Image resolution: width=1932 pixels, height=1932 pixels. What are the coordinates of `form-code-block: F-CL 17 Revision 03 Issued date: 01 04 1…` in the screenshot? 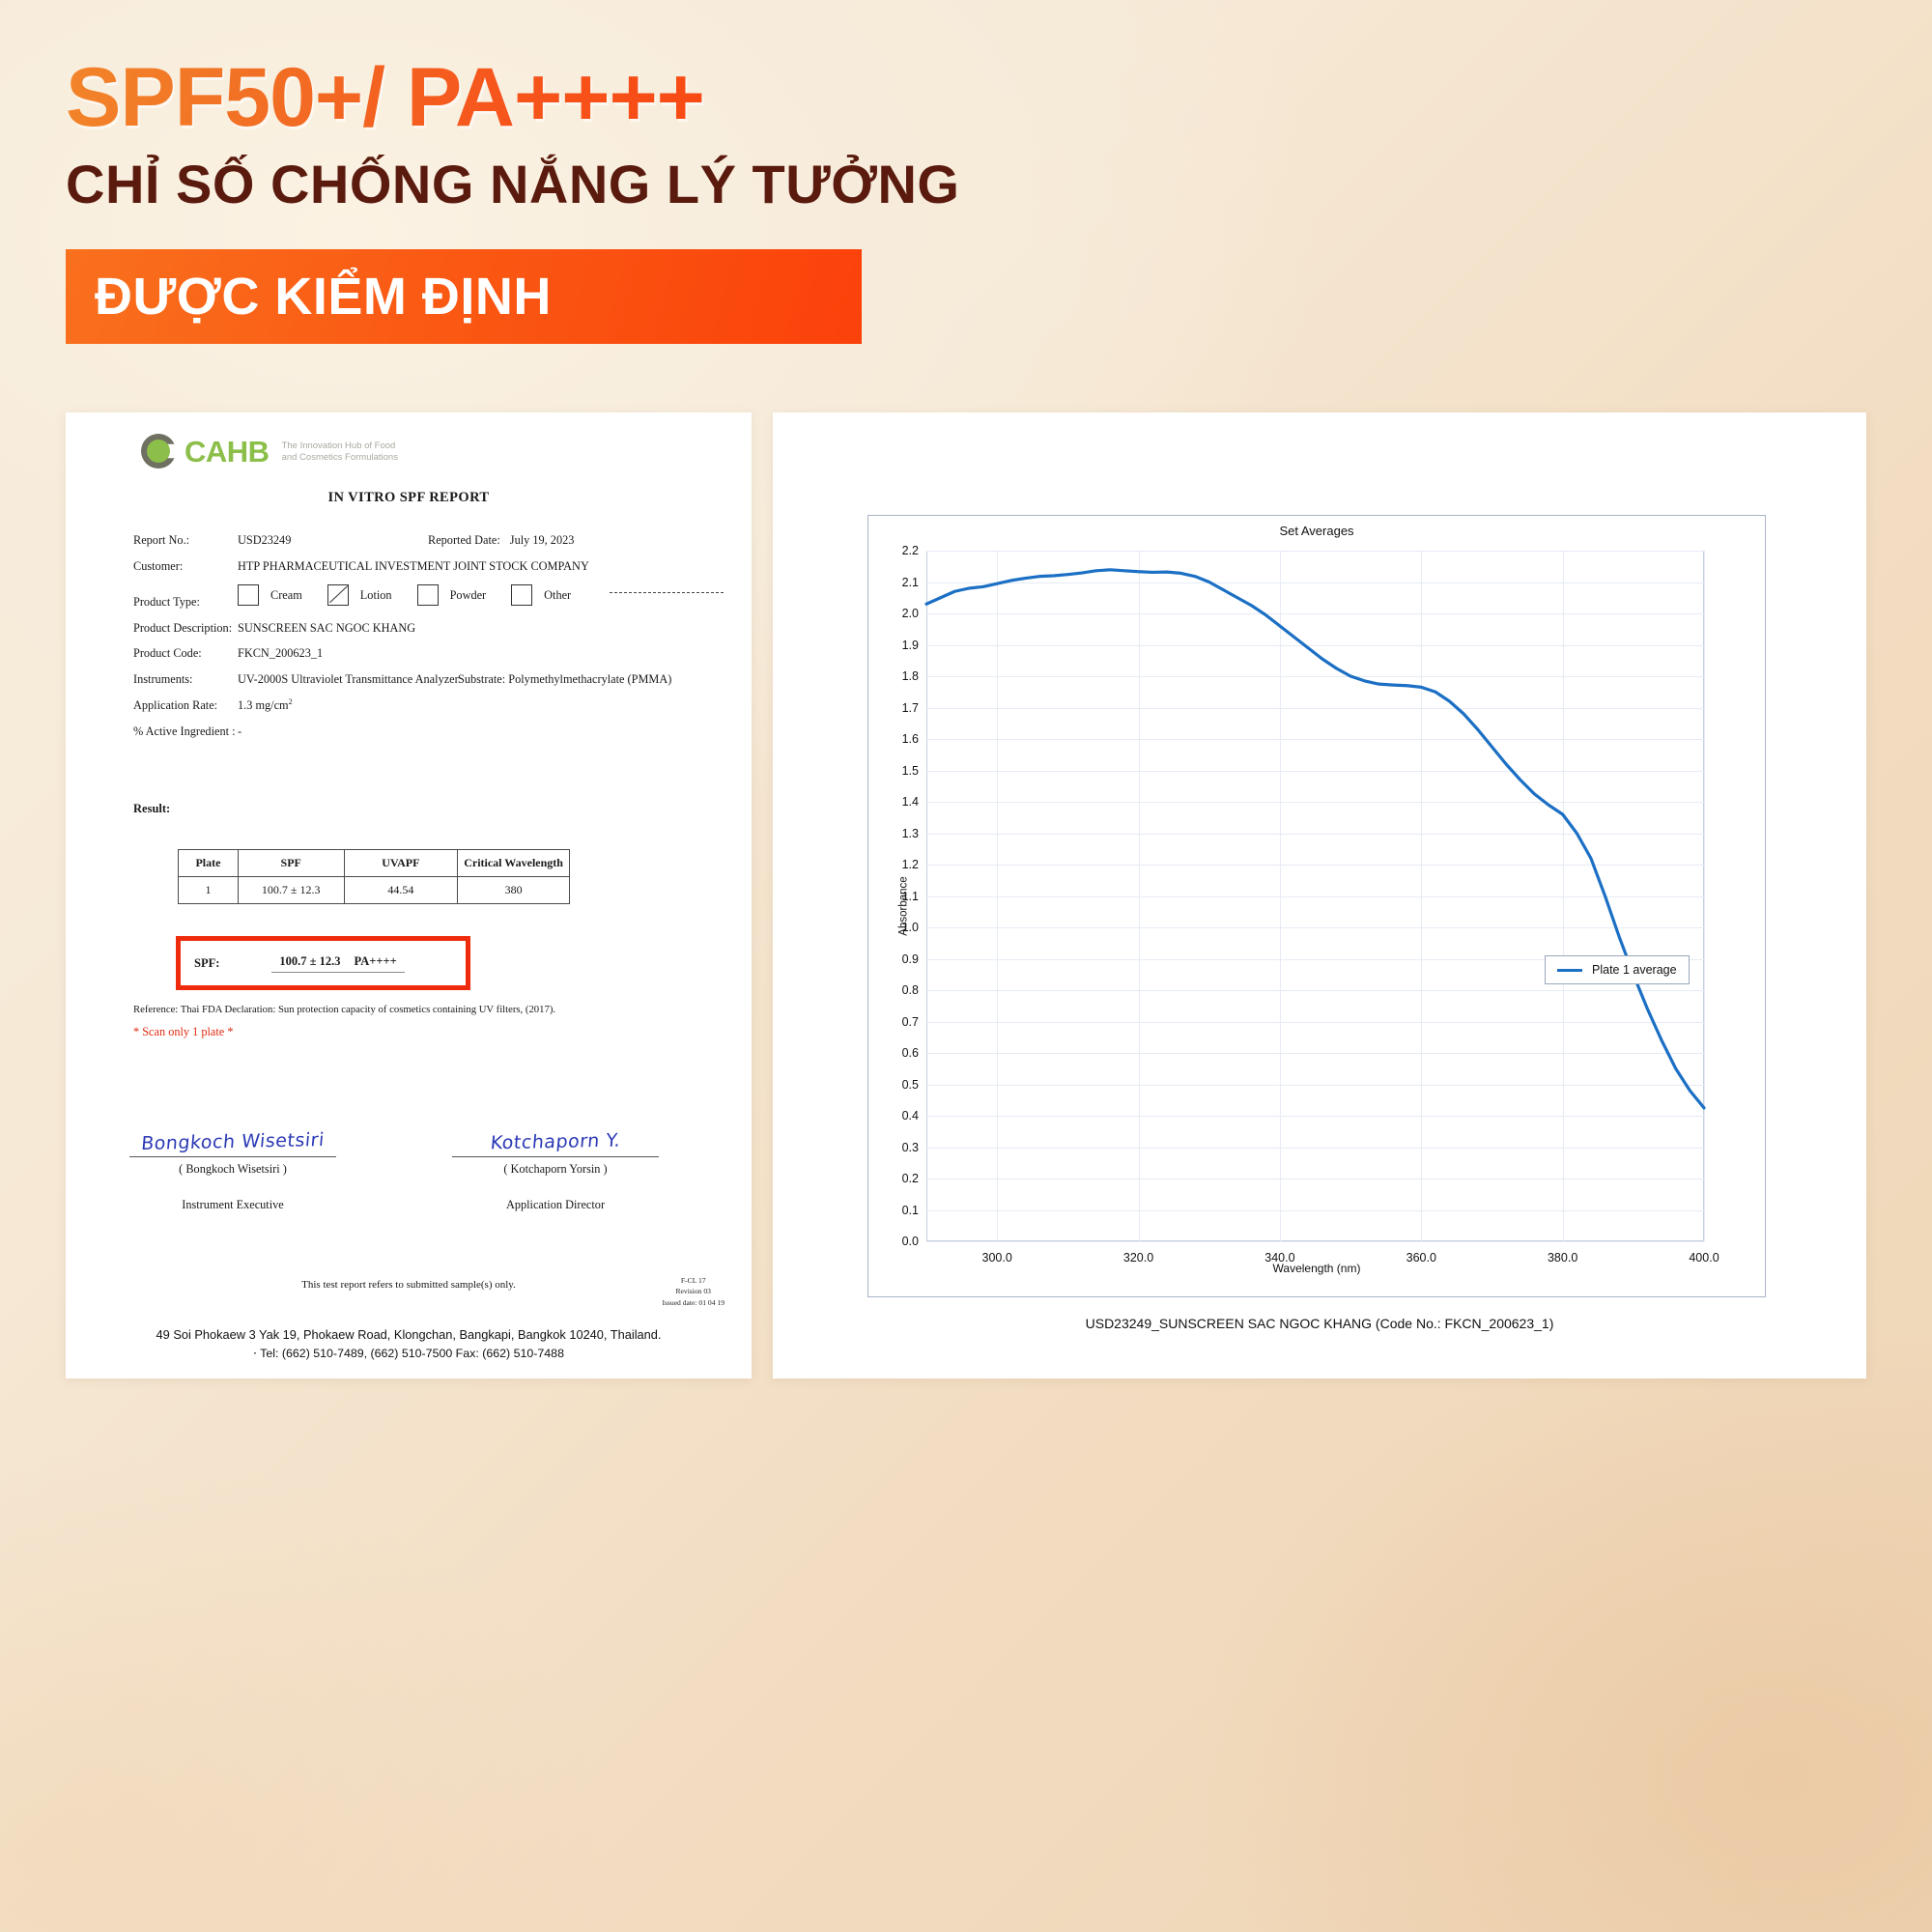 It's located at (693, 1291).